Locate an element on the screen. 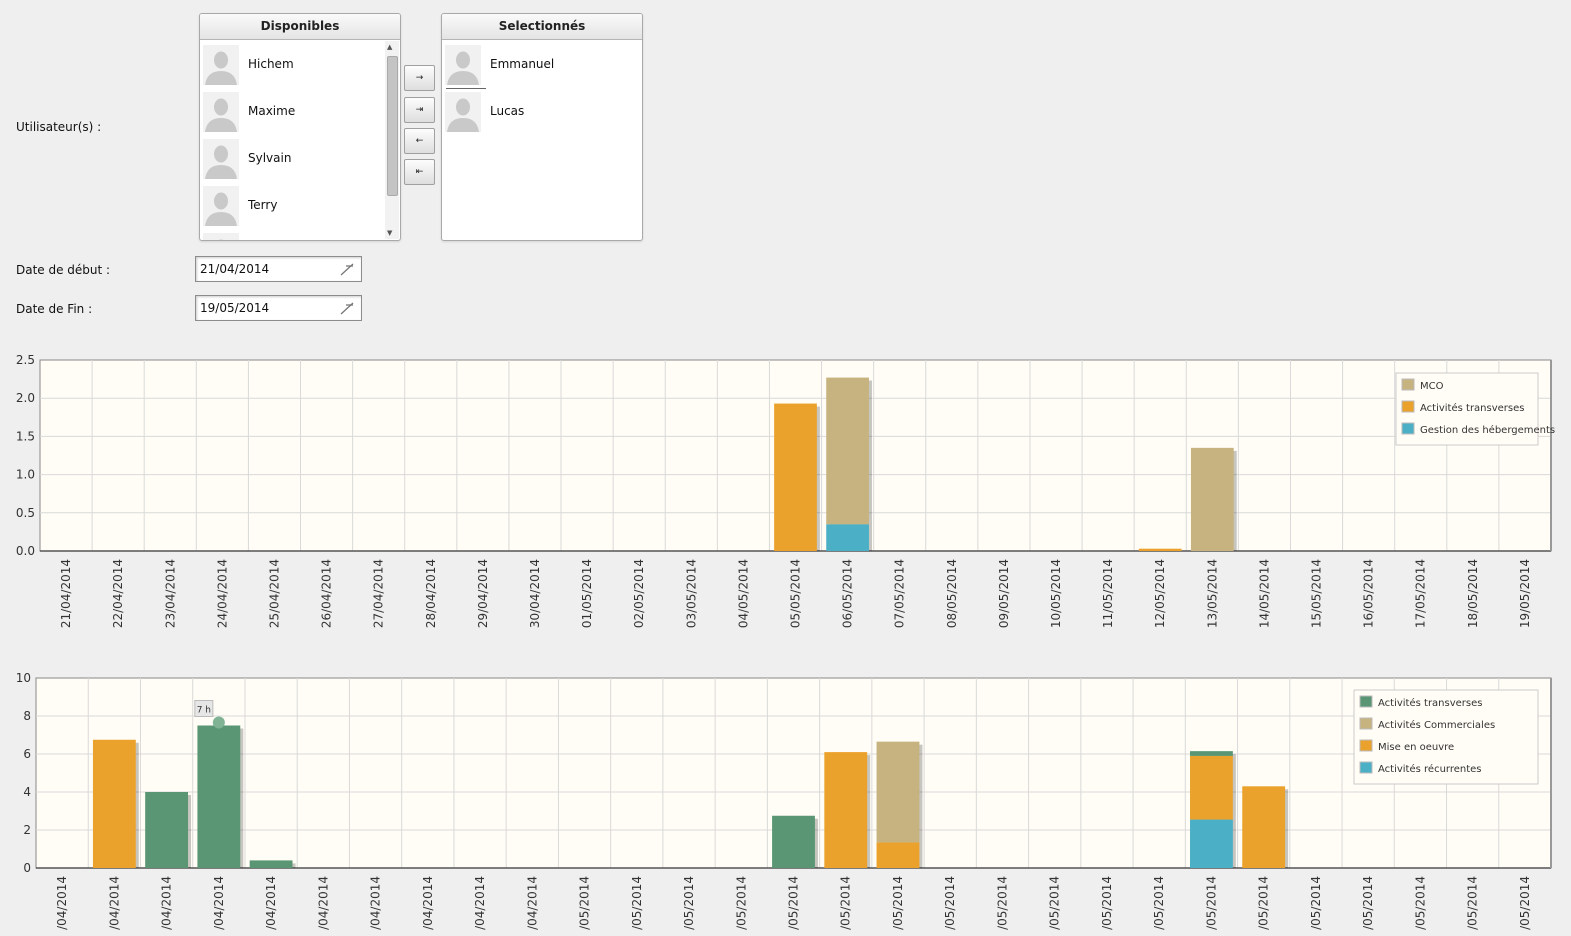 This screenshot has height=936, width=1571. legend-label: MCO is located at coordinates (1432, 386).